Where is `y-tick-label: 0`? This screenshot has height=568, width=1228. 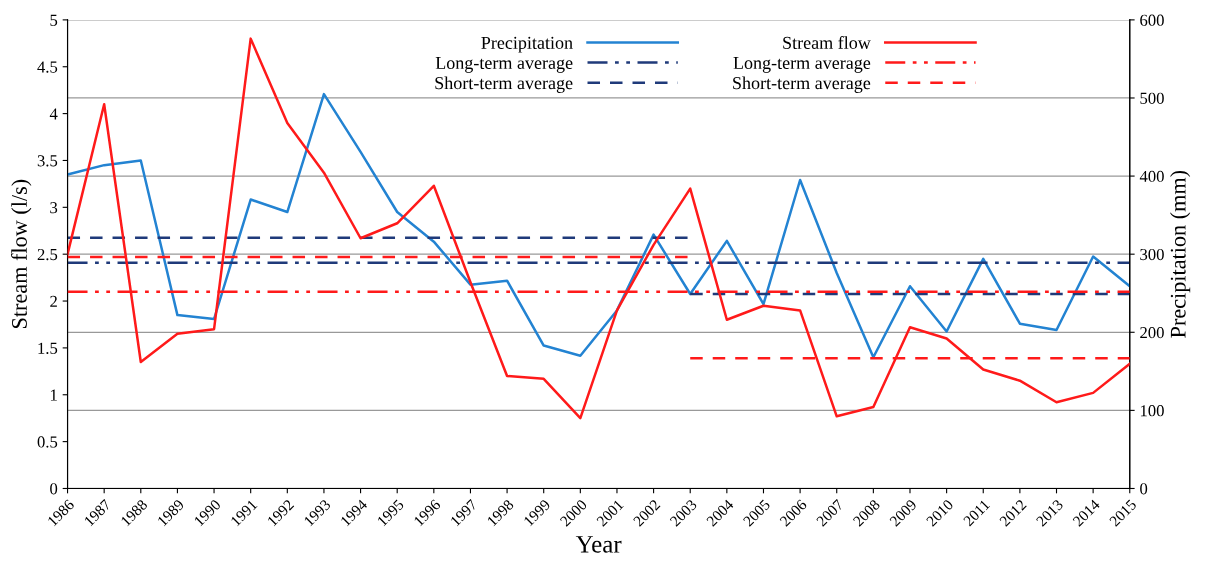
y-tick-label: 0 is located at coordinates (54, 489).